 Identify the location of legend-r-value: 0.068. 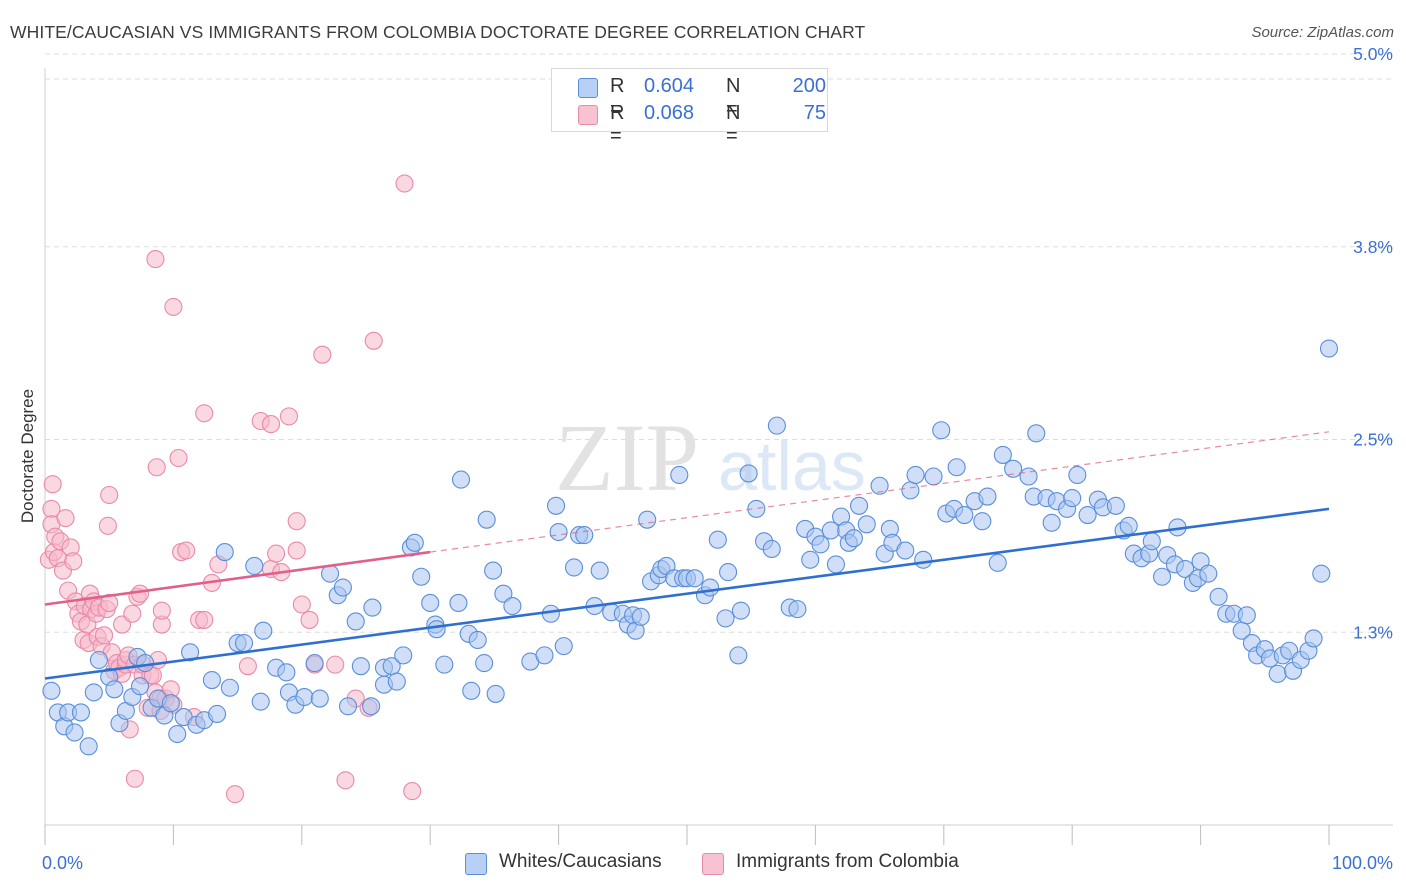
(669, 113).